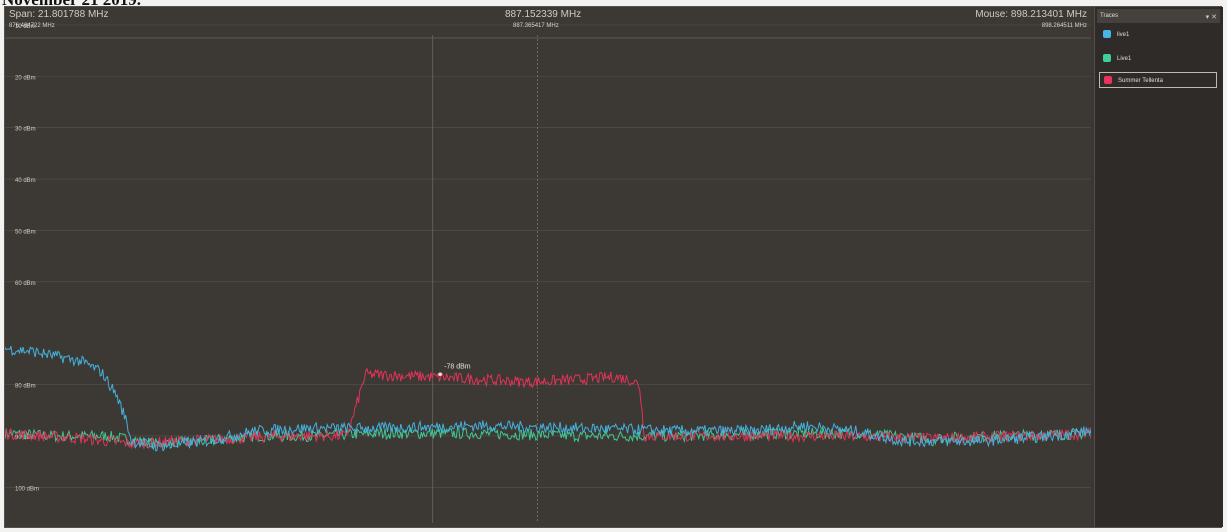 This screenshot has height=532, width=1227. Describe the element at coordinates (1064, 26) in the screenshot. I see `stop-frequency: 898.264511 MHz` at that location.